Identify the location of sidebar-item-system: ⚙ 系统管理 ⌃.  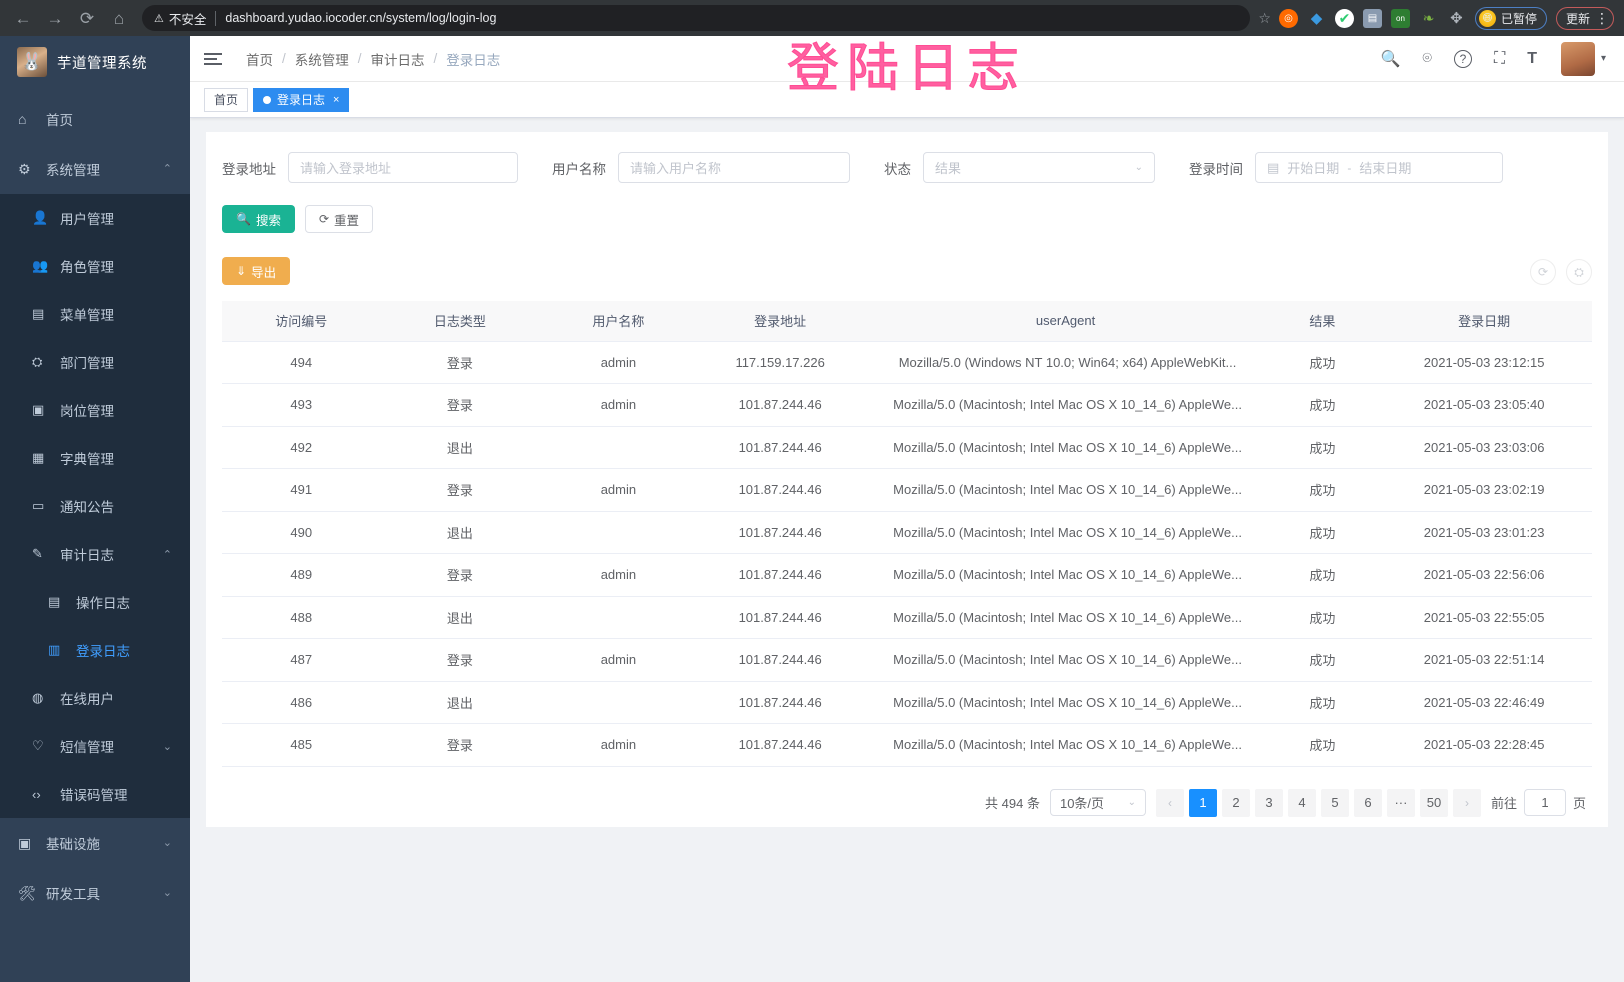
(95, 169).